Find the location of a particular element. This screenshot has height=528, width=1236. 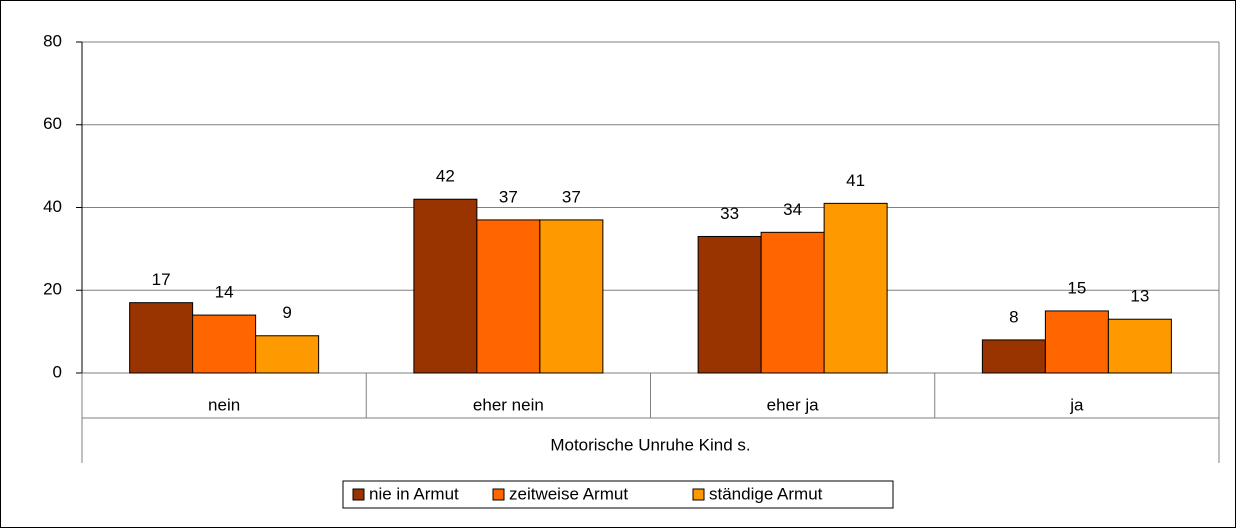

data-label: 34 is located at coordinates (792, 209).